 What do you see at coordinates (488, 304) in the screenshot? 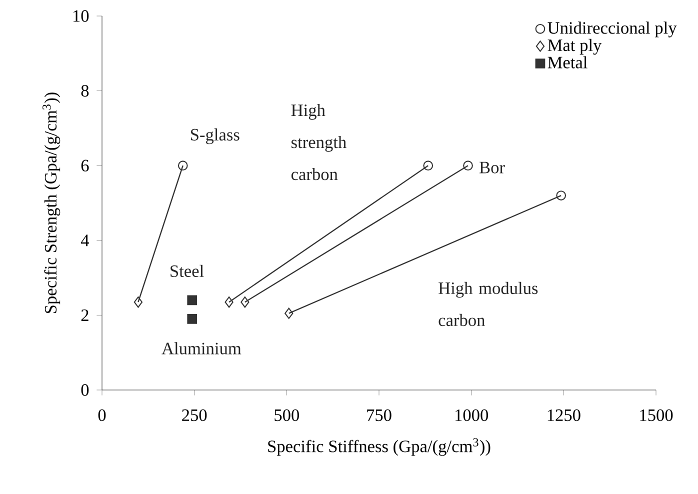
I see `annotation: High modulus carbon` at bounding box center [488, 304].